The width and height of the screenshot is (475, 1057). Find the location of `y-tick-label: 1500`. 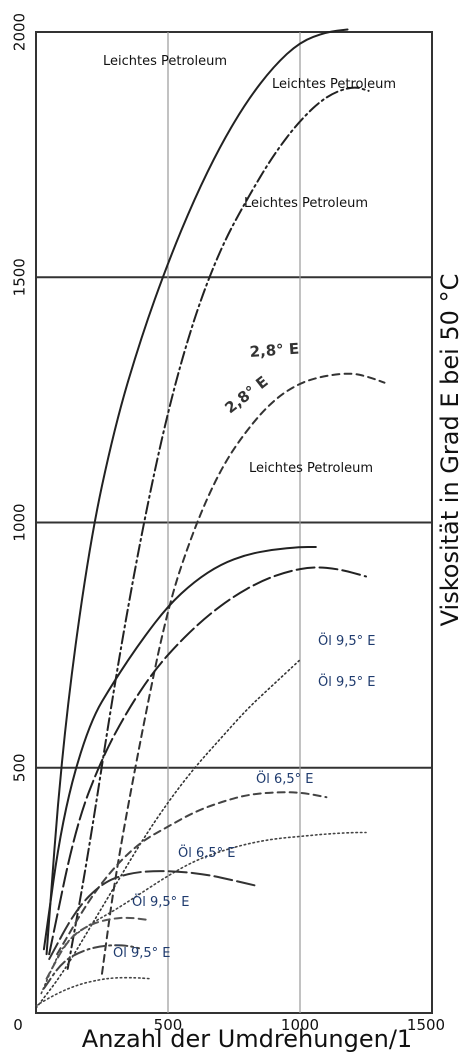

y-tick-label: 1500 is located at coordinates (20, 277).